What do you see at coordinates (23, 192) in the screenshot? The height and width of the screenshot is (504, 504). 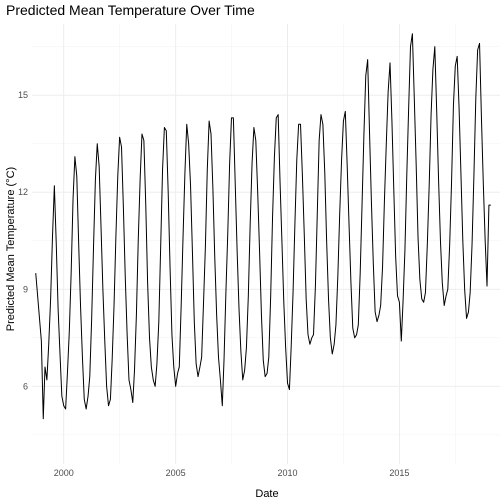 I see `y-tick-label: 12` at bounding box center [23, 192].